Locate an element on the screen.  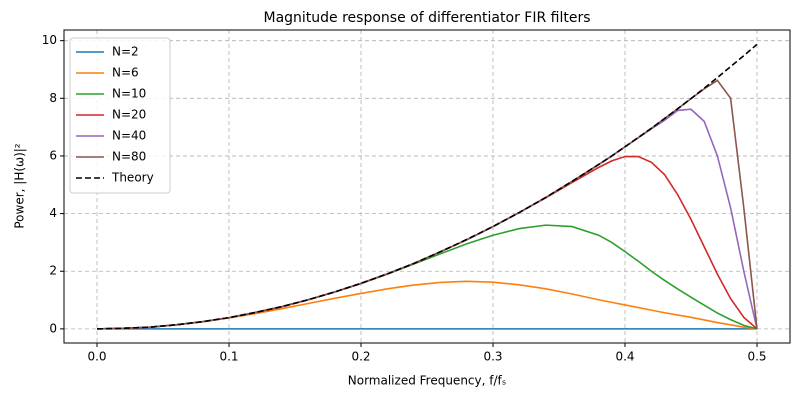
legend-label: N=2 is located at coordinates (125, 52).